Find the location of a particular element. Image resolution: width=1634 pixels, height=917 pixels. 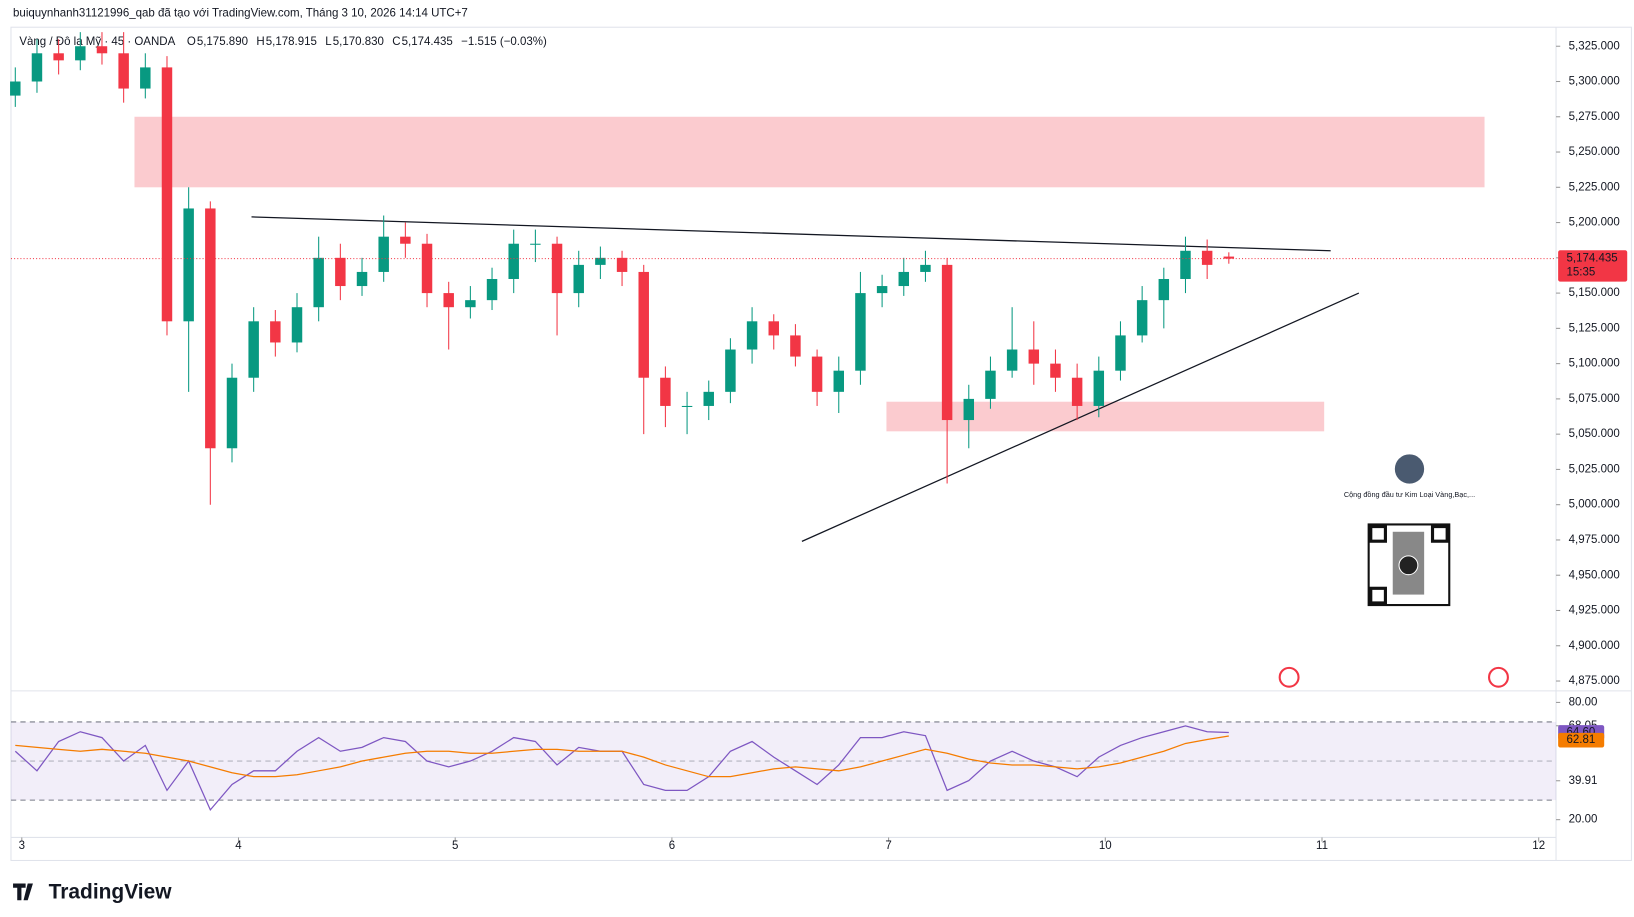

ohlc-value: 5,174.435 is located at coordinates (427, 42).